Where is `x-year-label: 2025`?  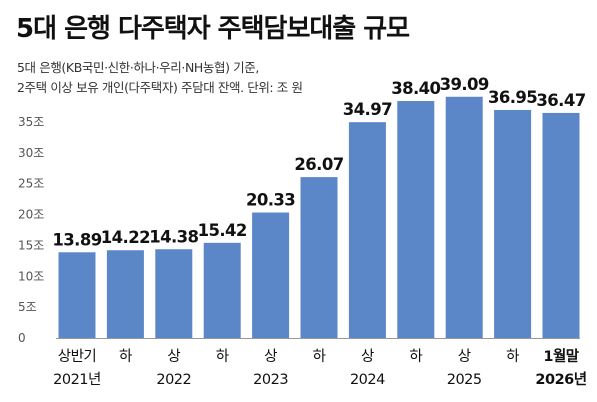
x-year-label: 2025 is located at coordinates (464, 380).